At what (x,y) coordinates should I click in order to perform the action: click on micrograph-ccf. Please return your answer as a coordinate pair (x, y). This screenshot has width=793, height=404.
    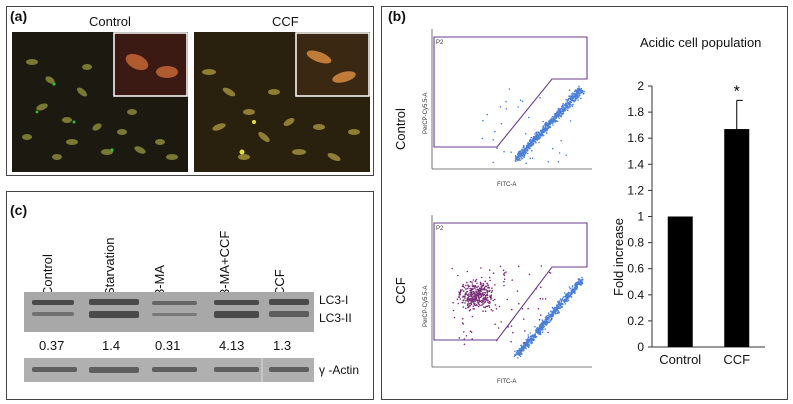
    Looking at the image, I should click on (282, 102).